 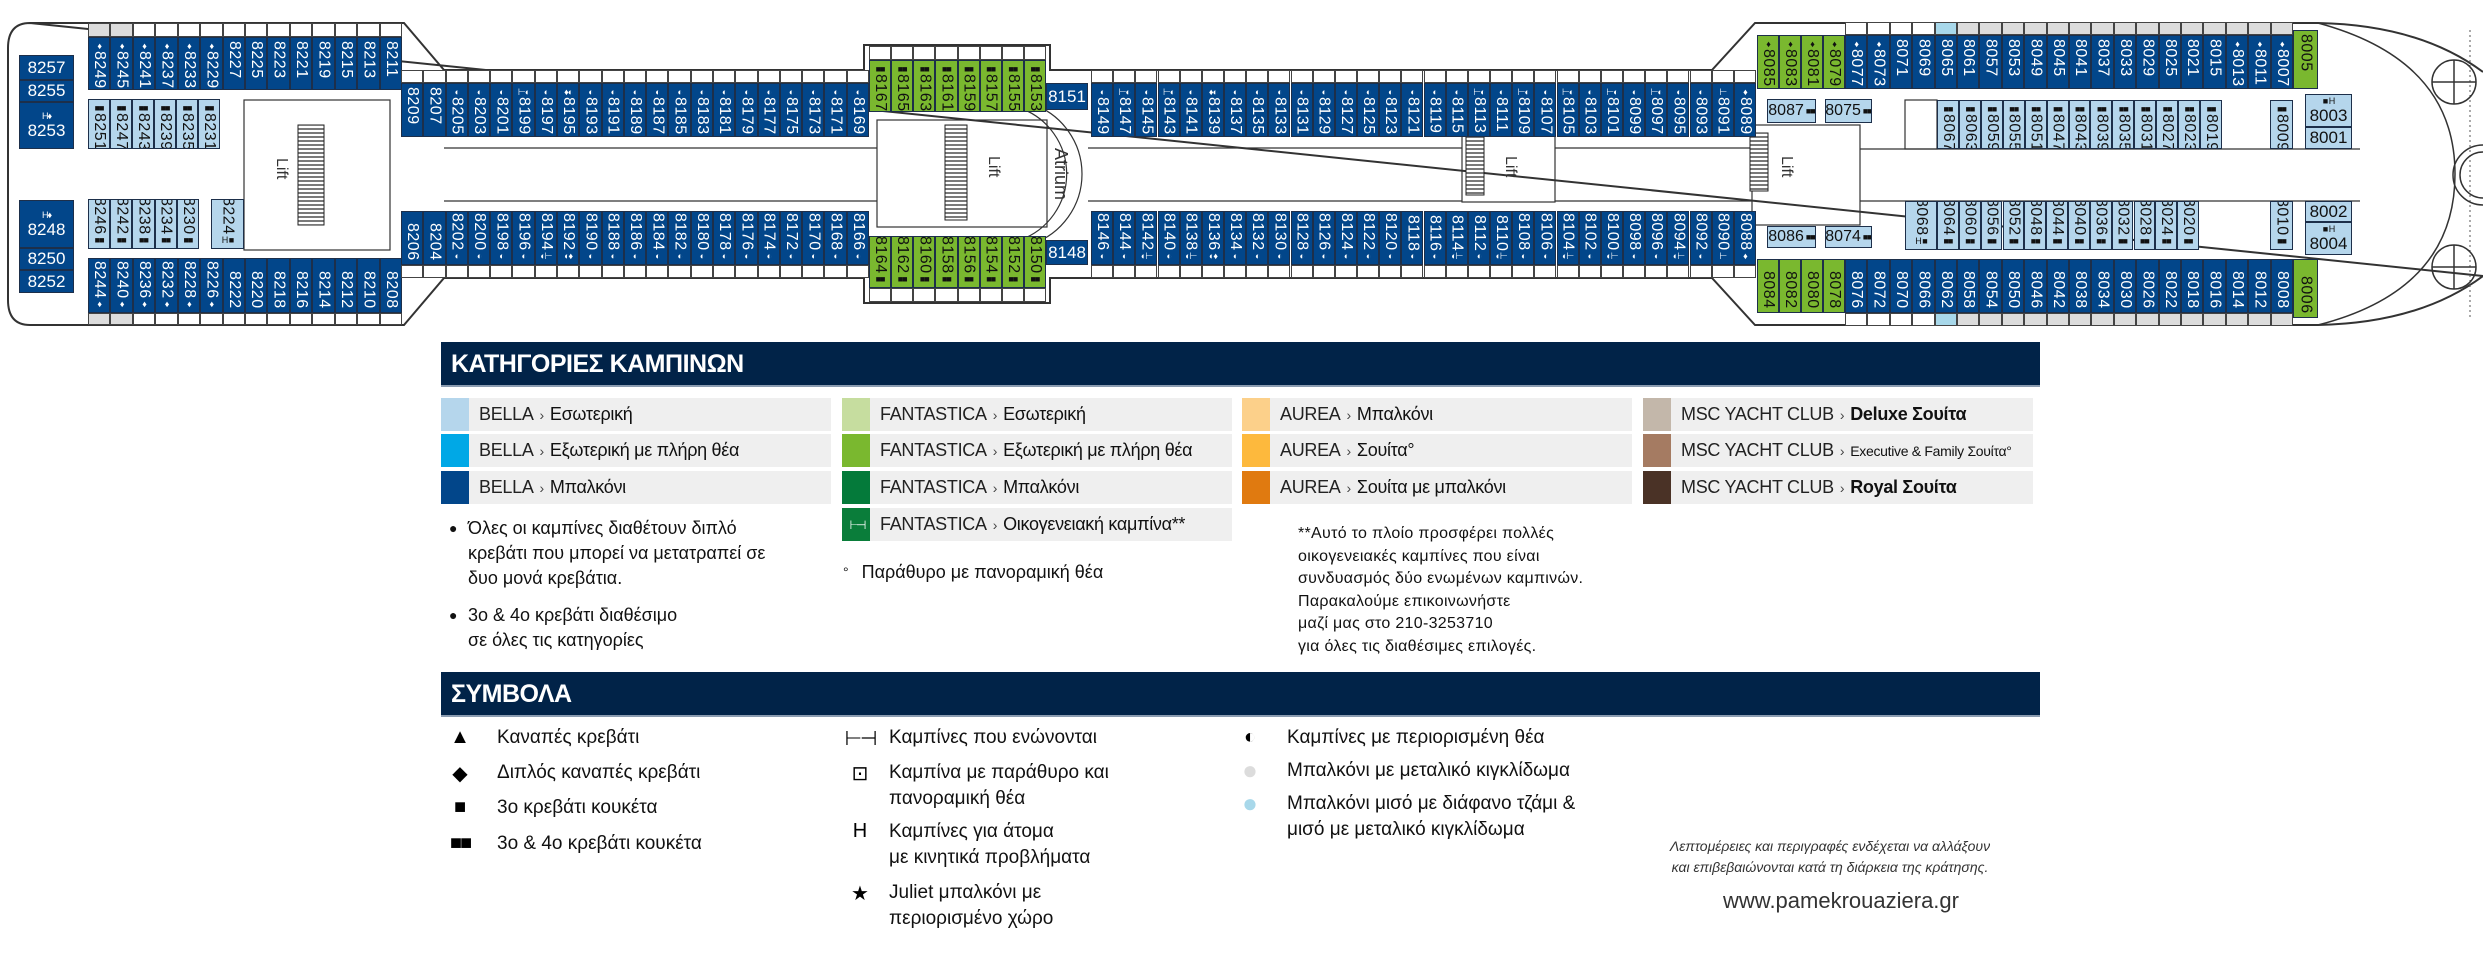 I want to click on cabin-8075: 8075 ■■, so click(x=1848, y=111).